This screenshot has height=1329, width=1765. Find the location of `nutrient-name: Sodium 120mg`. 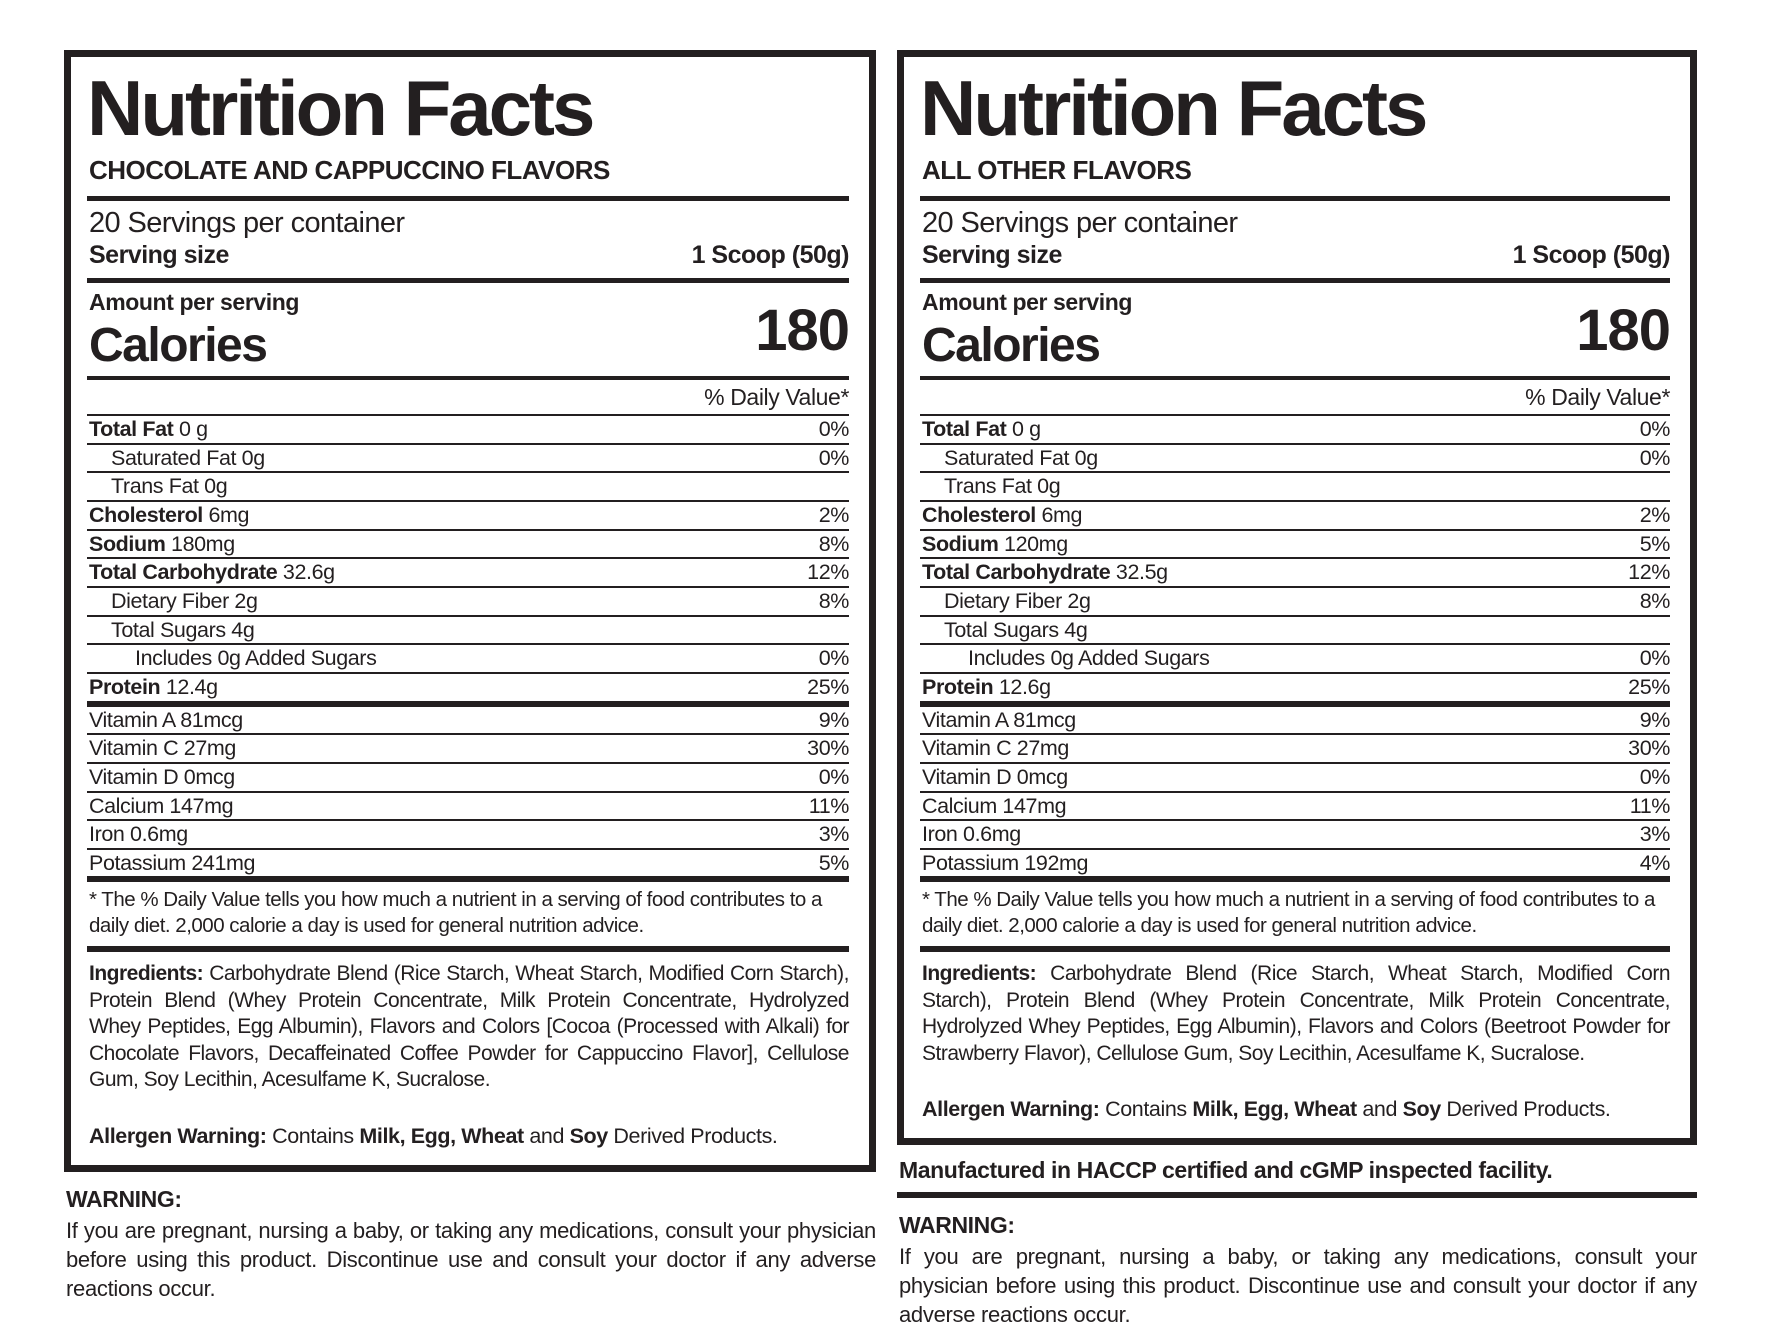

nutrient-name: Sodium 120mg is located at coordinates (995, 543).